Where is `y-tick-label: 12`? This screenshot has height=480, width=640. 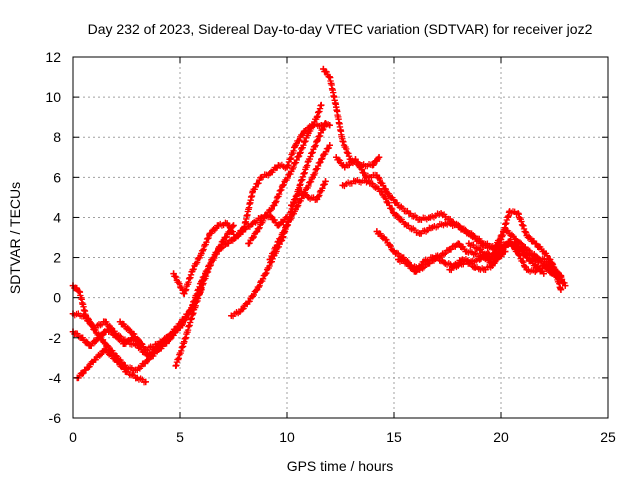 y-tick-label: 12 is located at coordinates (53, 57).